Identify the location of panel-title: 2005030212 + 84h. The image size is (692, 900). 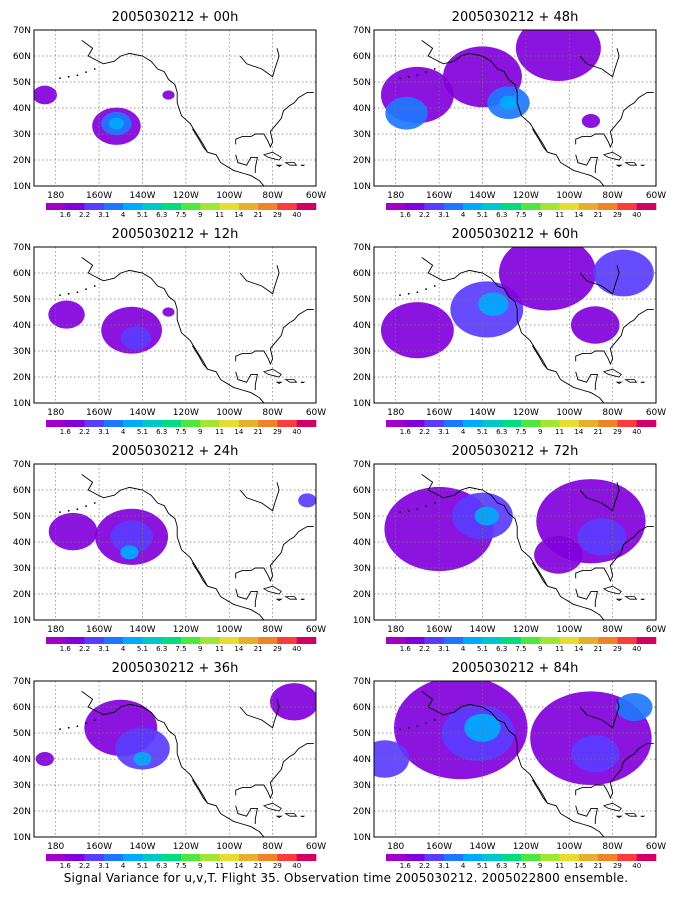
(515, 668).